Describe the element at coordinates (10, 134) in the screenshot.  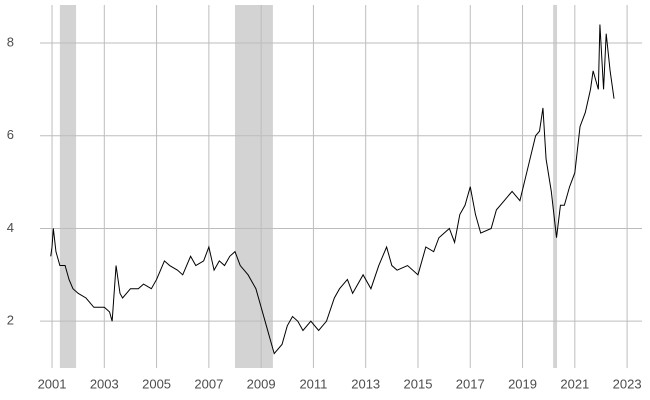
I see `y-tick-label: 6` at that location.